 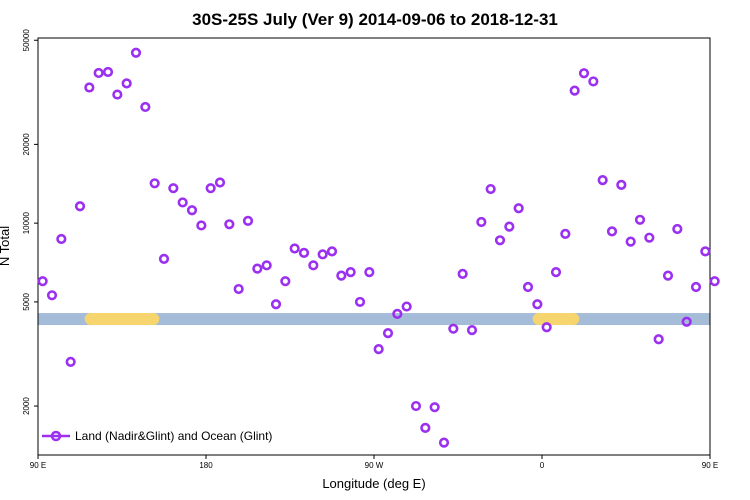 I want to click on x-tick-label: 90 W, so click(x=374, y=465).